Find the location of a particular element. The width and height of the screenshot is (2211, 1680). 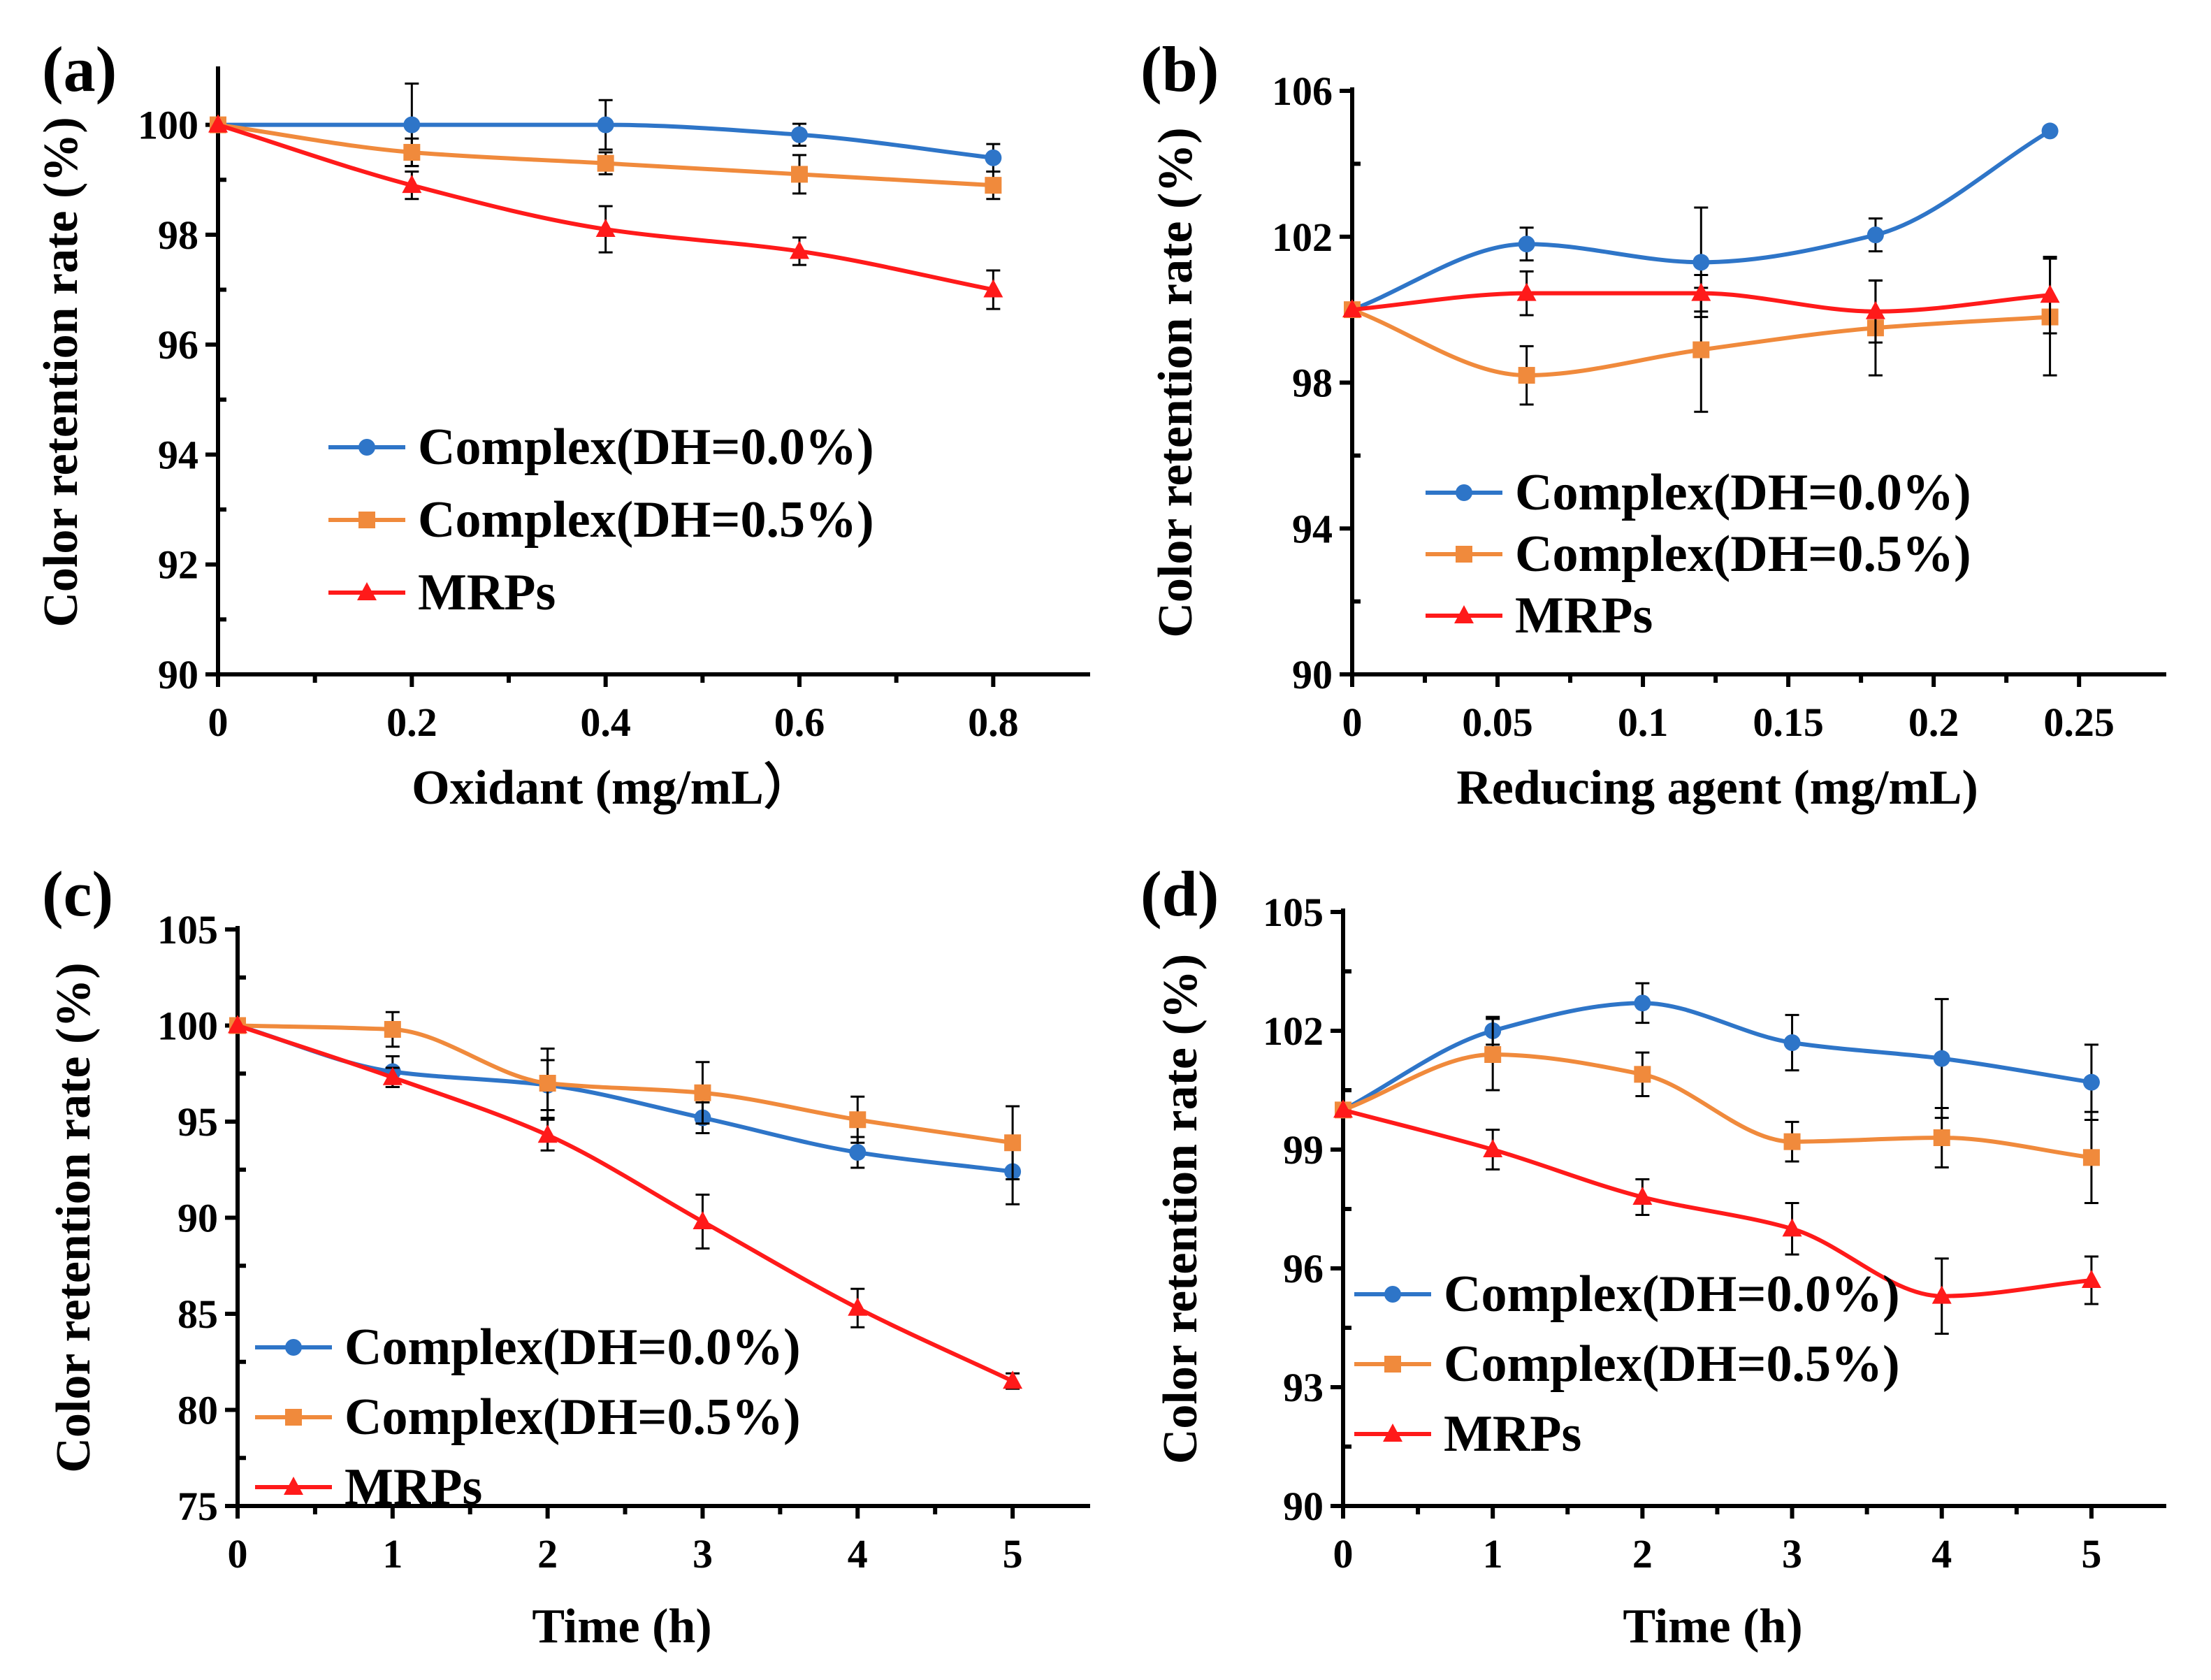

x-tick-label: 2 is located at coordinates (547, 1554).